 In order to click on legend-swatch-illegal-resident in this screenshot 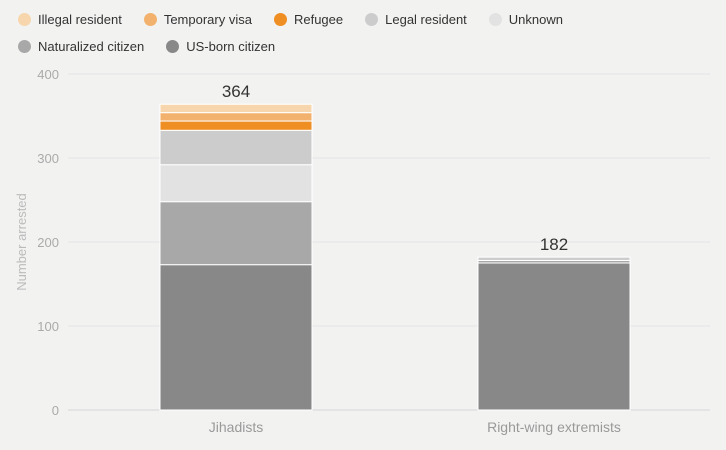, I will do `click(24, 19)`.